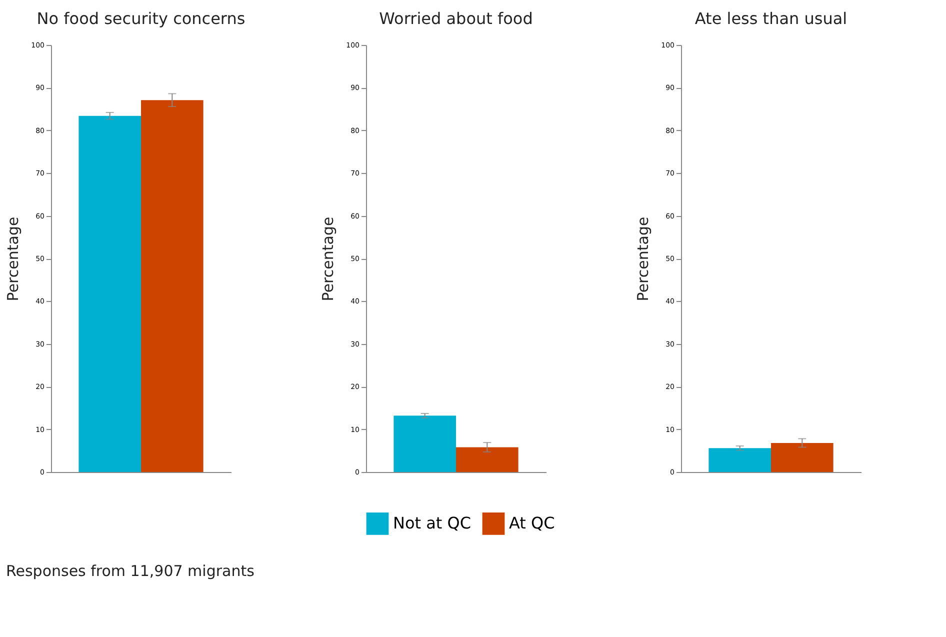  What do you see at coordinates (432, 523) in the screenshot?
I see `legend-label: Not at QC` at bounding box center [432, 523].